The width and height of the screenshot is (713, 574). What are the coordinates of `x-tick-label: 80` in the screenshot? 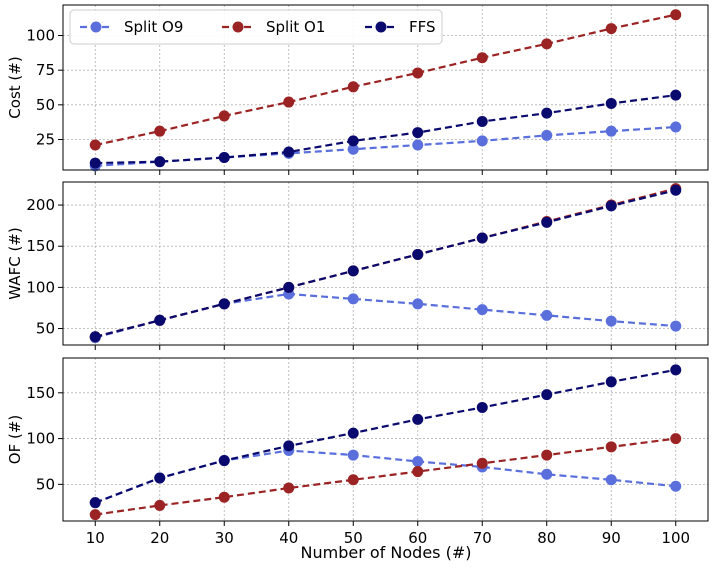 It's located at (546, 538).